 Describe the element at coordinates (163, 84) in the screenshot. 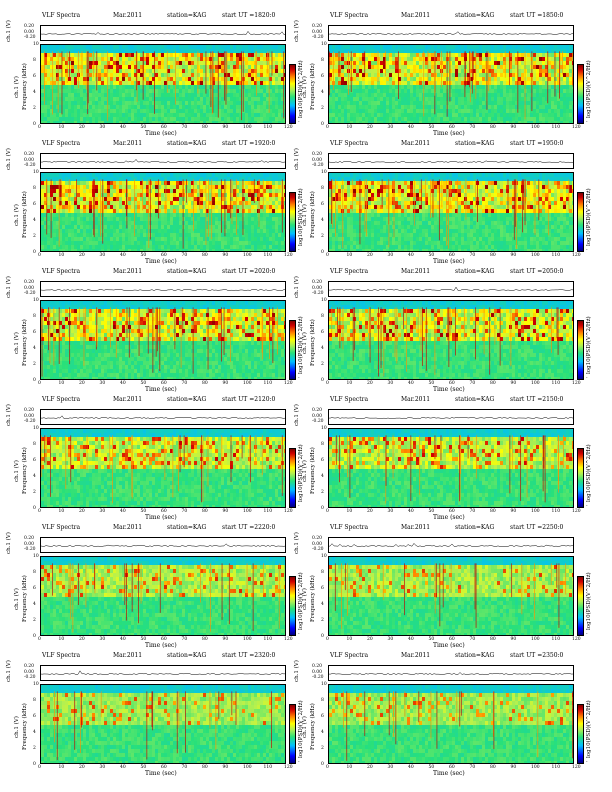

I see `spectrogram` at that location.